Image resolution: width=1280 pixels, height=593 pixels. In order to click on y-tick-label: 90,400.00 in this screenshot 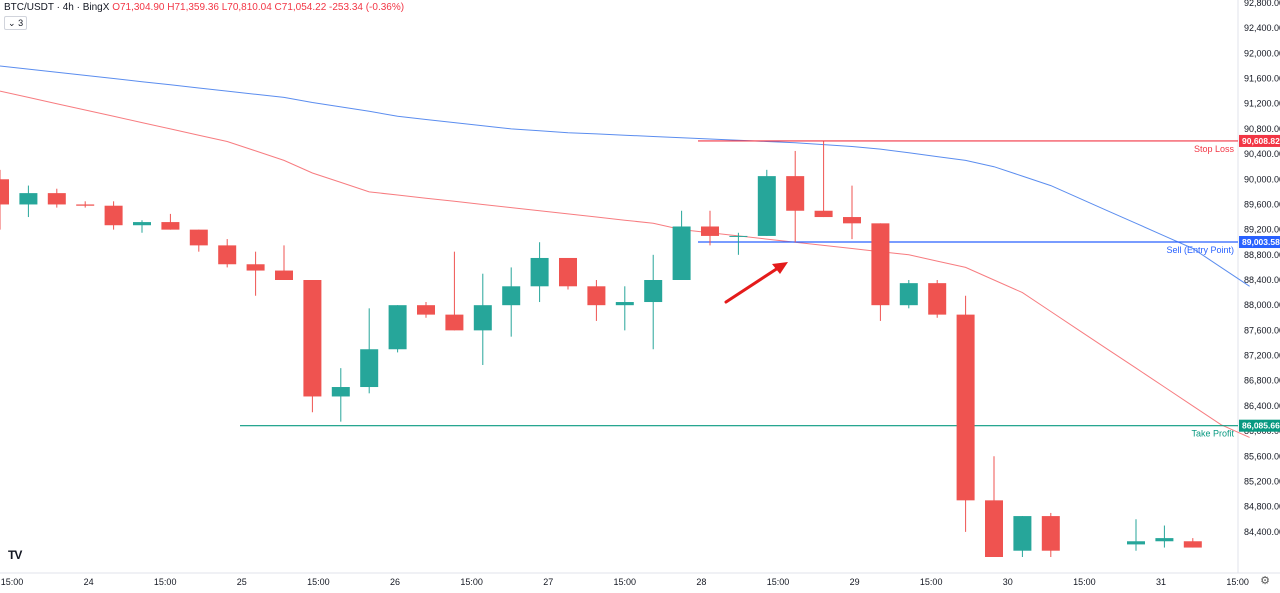, I will do `click(1262, 154)`.